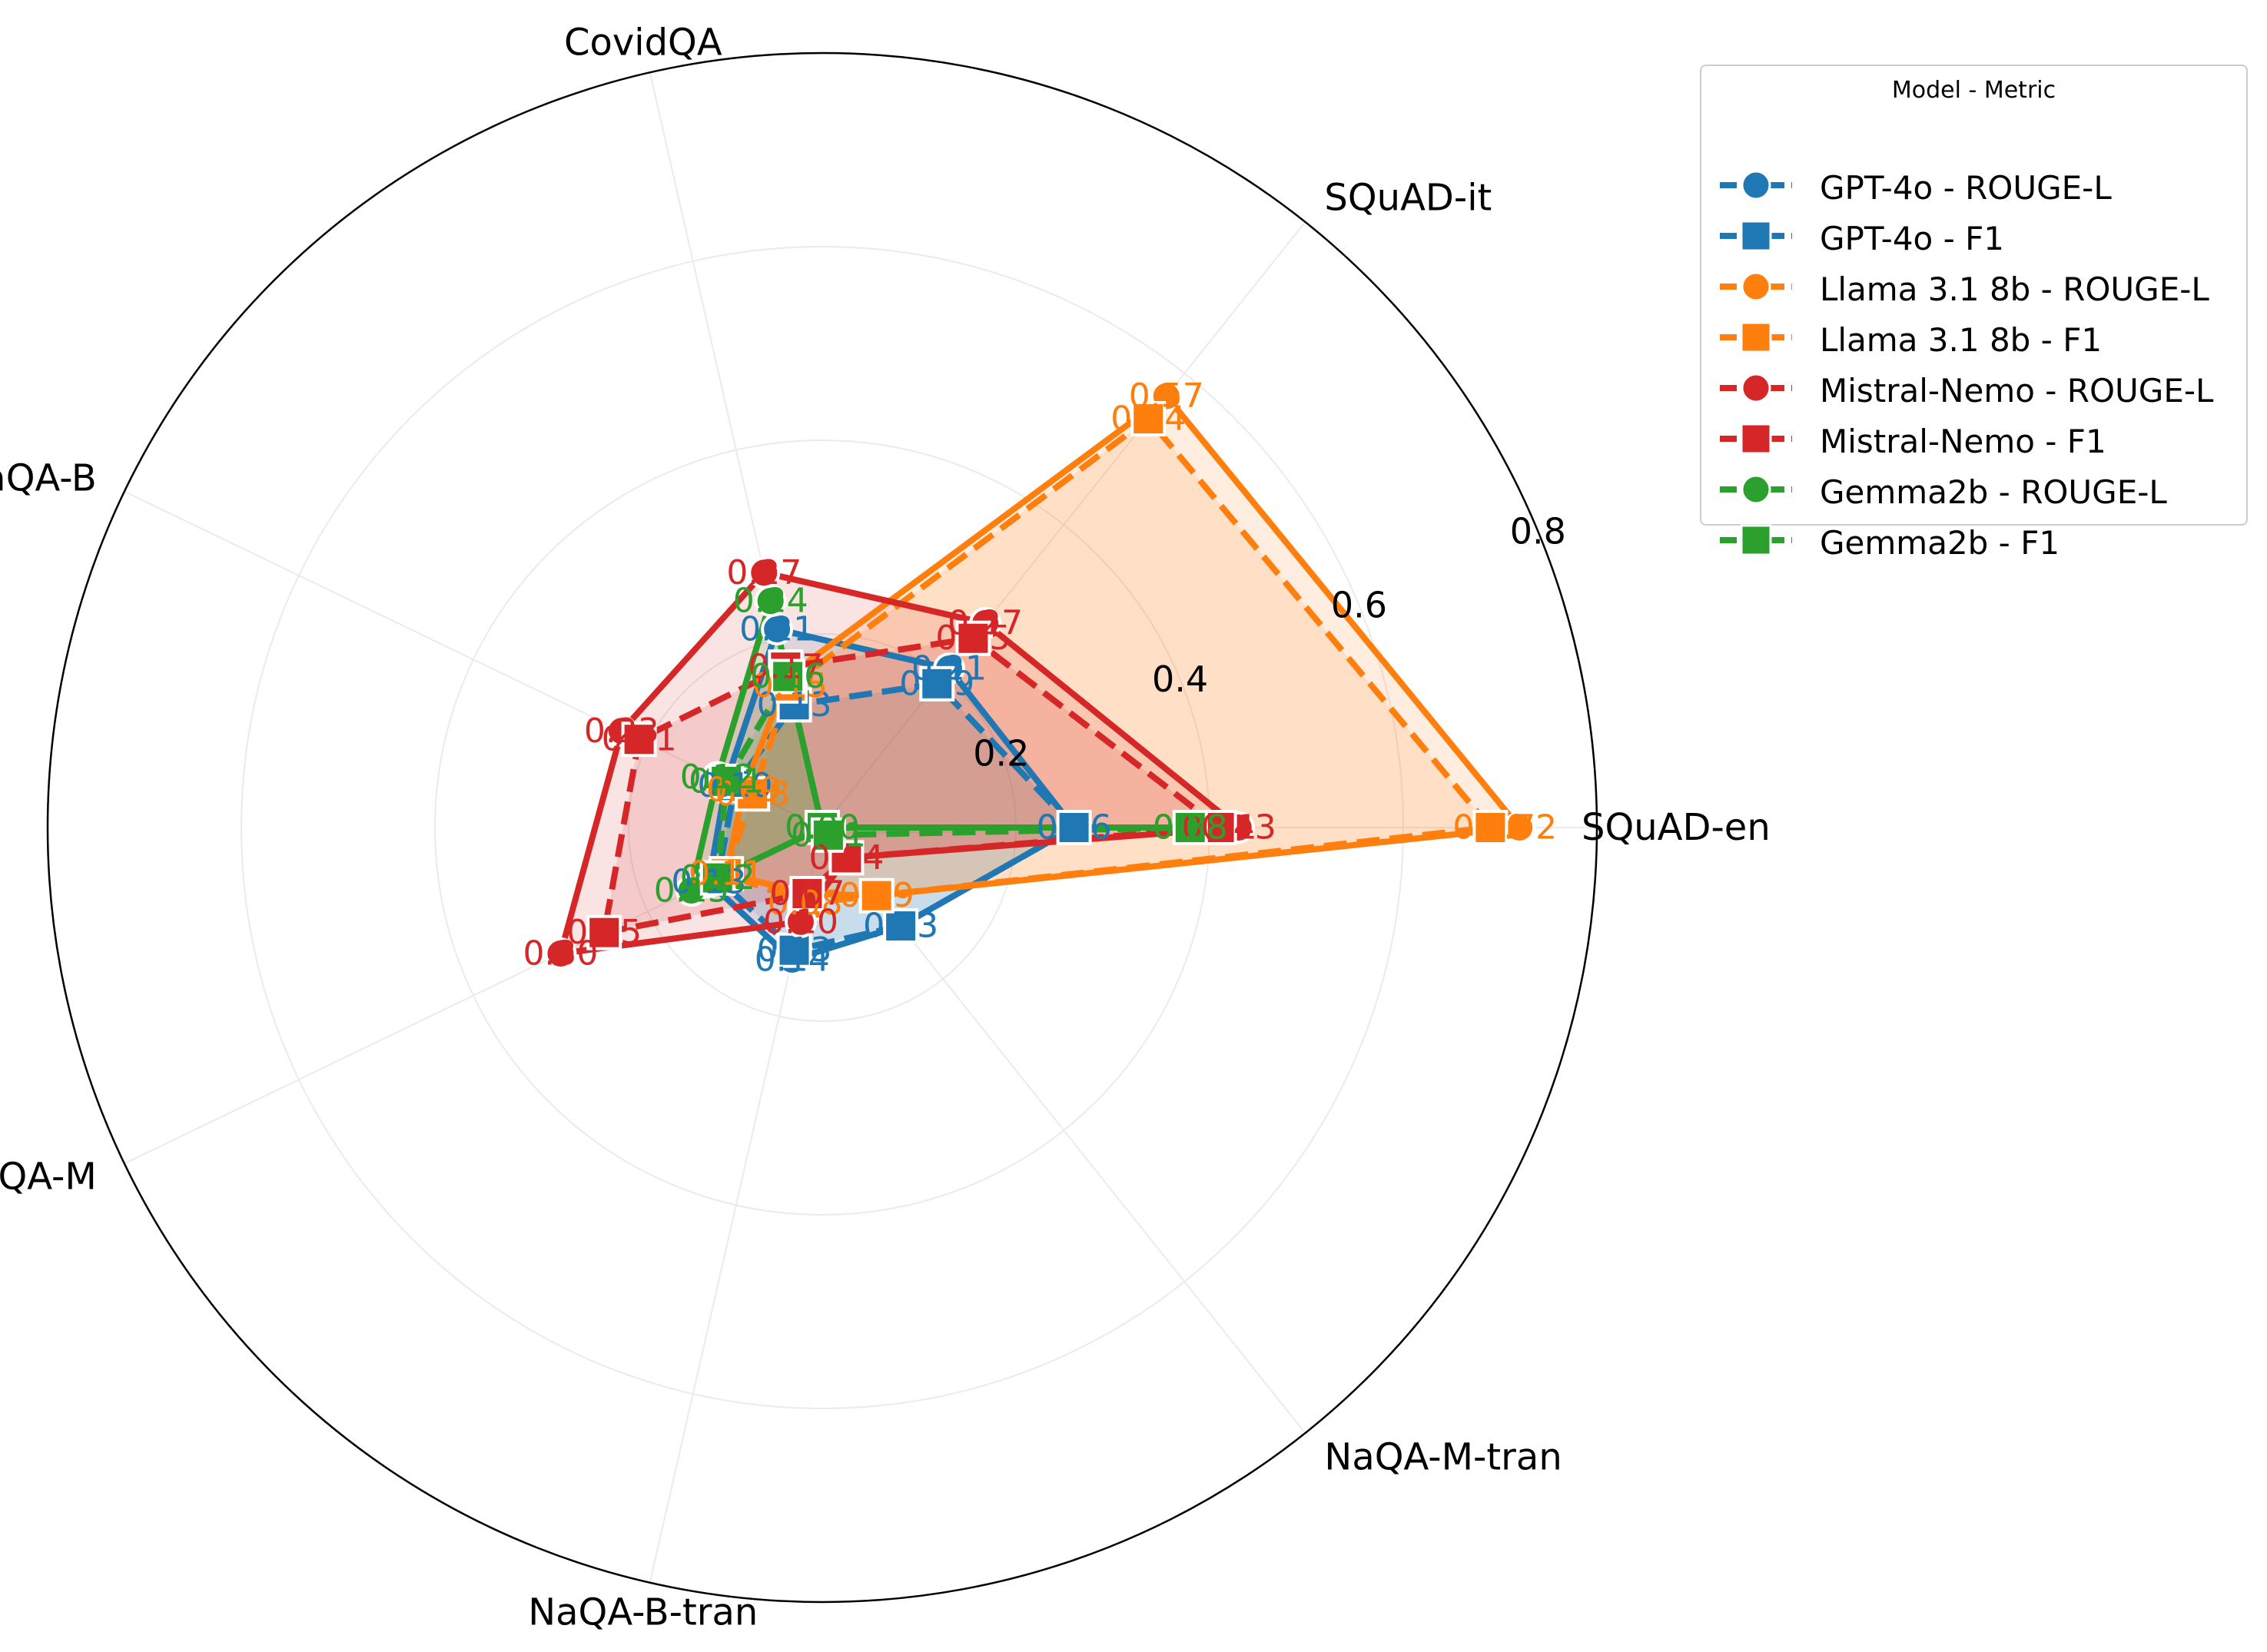 The height and width of the screenshot is (1652, 2267). I want to click on axis-label: NaQA-M, so click(48, 1177).